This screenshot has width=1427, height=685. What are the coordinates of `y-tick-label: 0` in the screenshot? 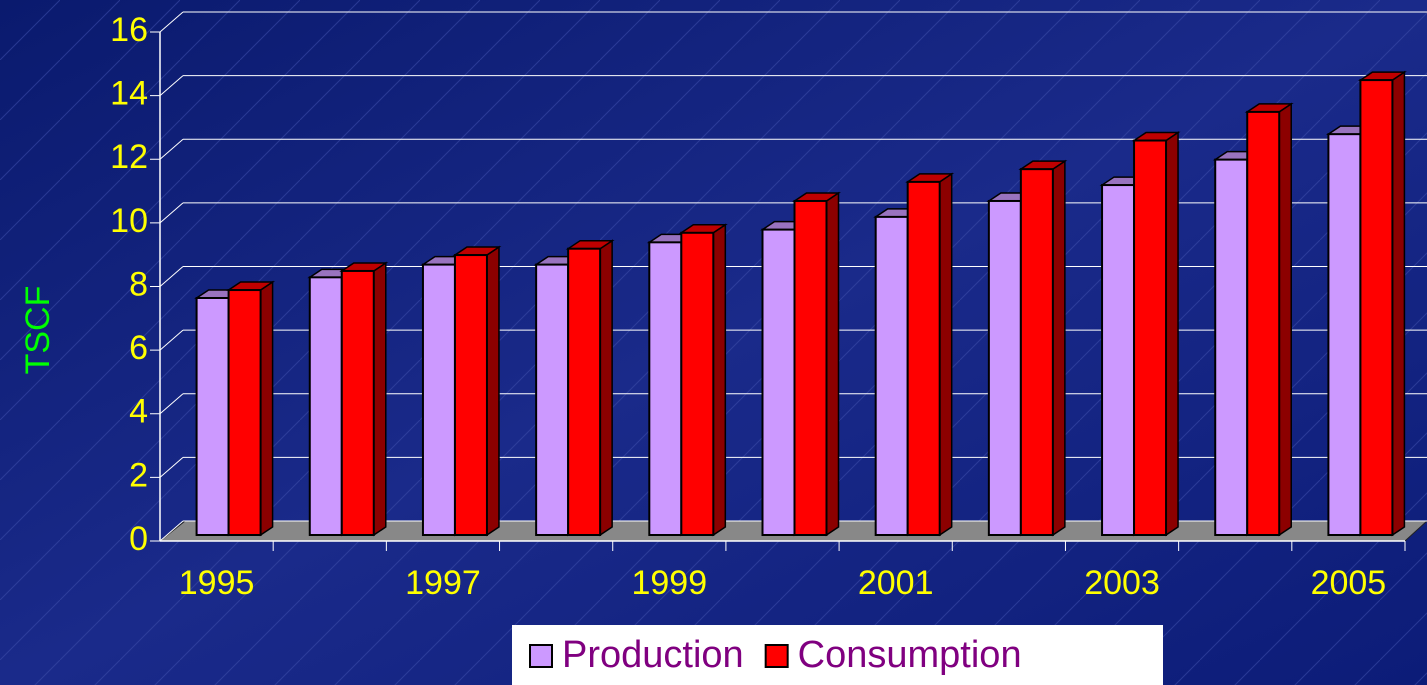 It's located at (138, 539).